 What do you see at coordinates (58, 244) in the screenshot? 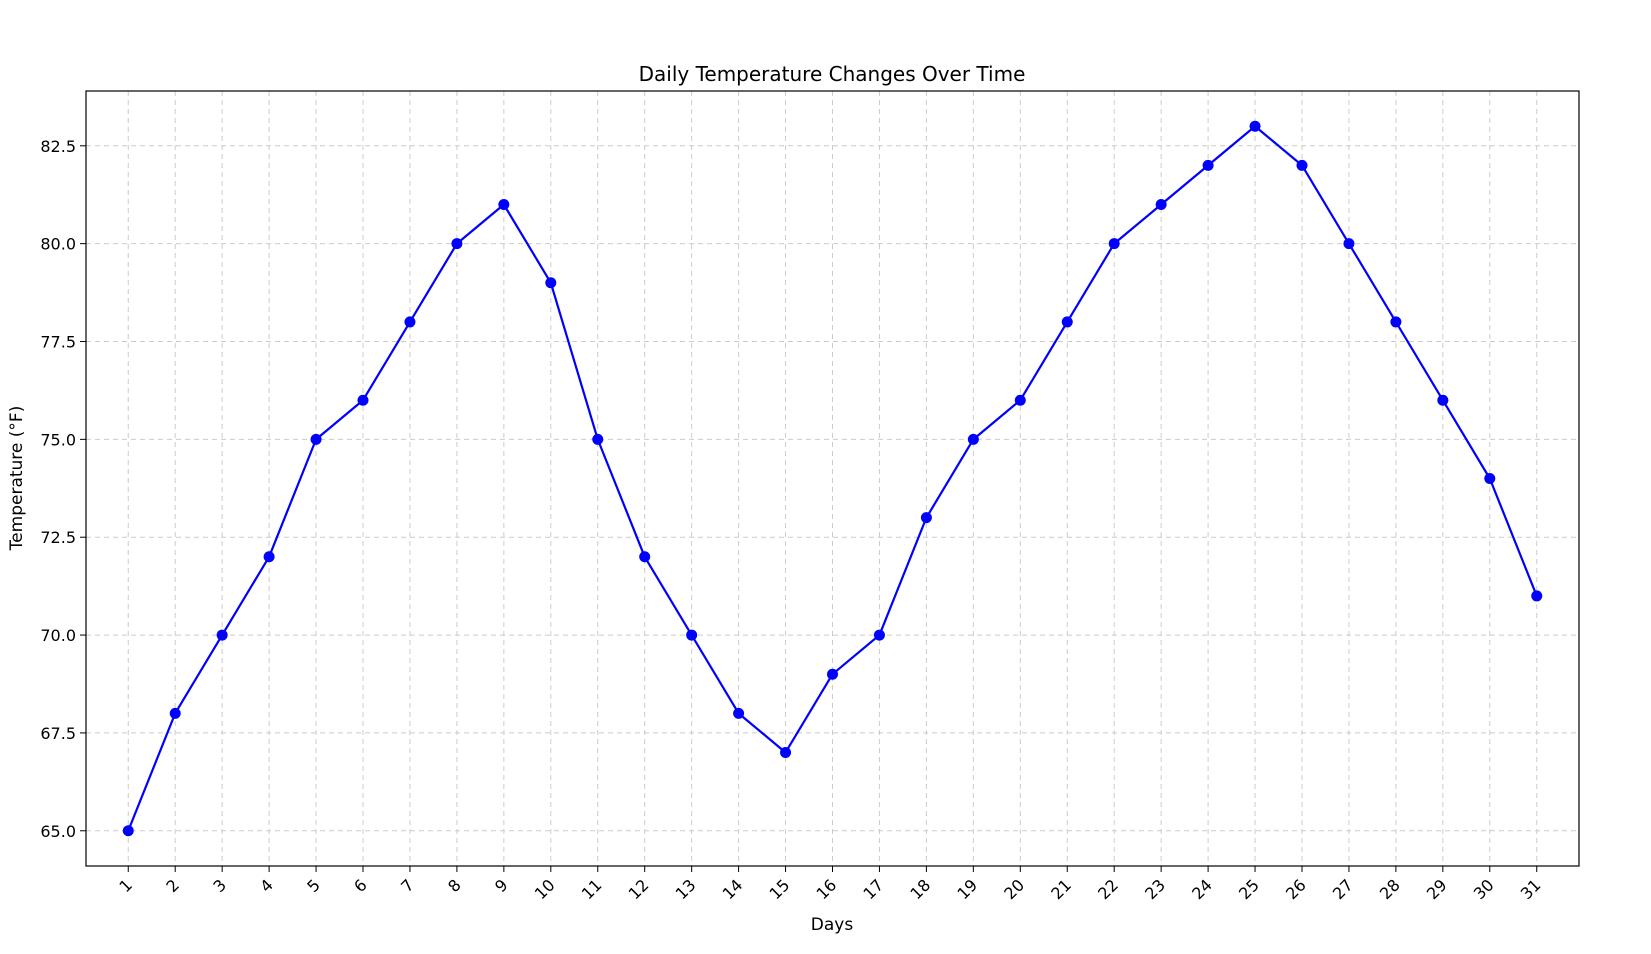
I see `y-tick-label: 80.0` at bounding box center [58, 244].